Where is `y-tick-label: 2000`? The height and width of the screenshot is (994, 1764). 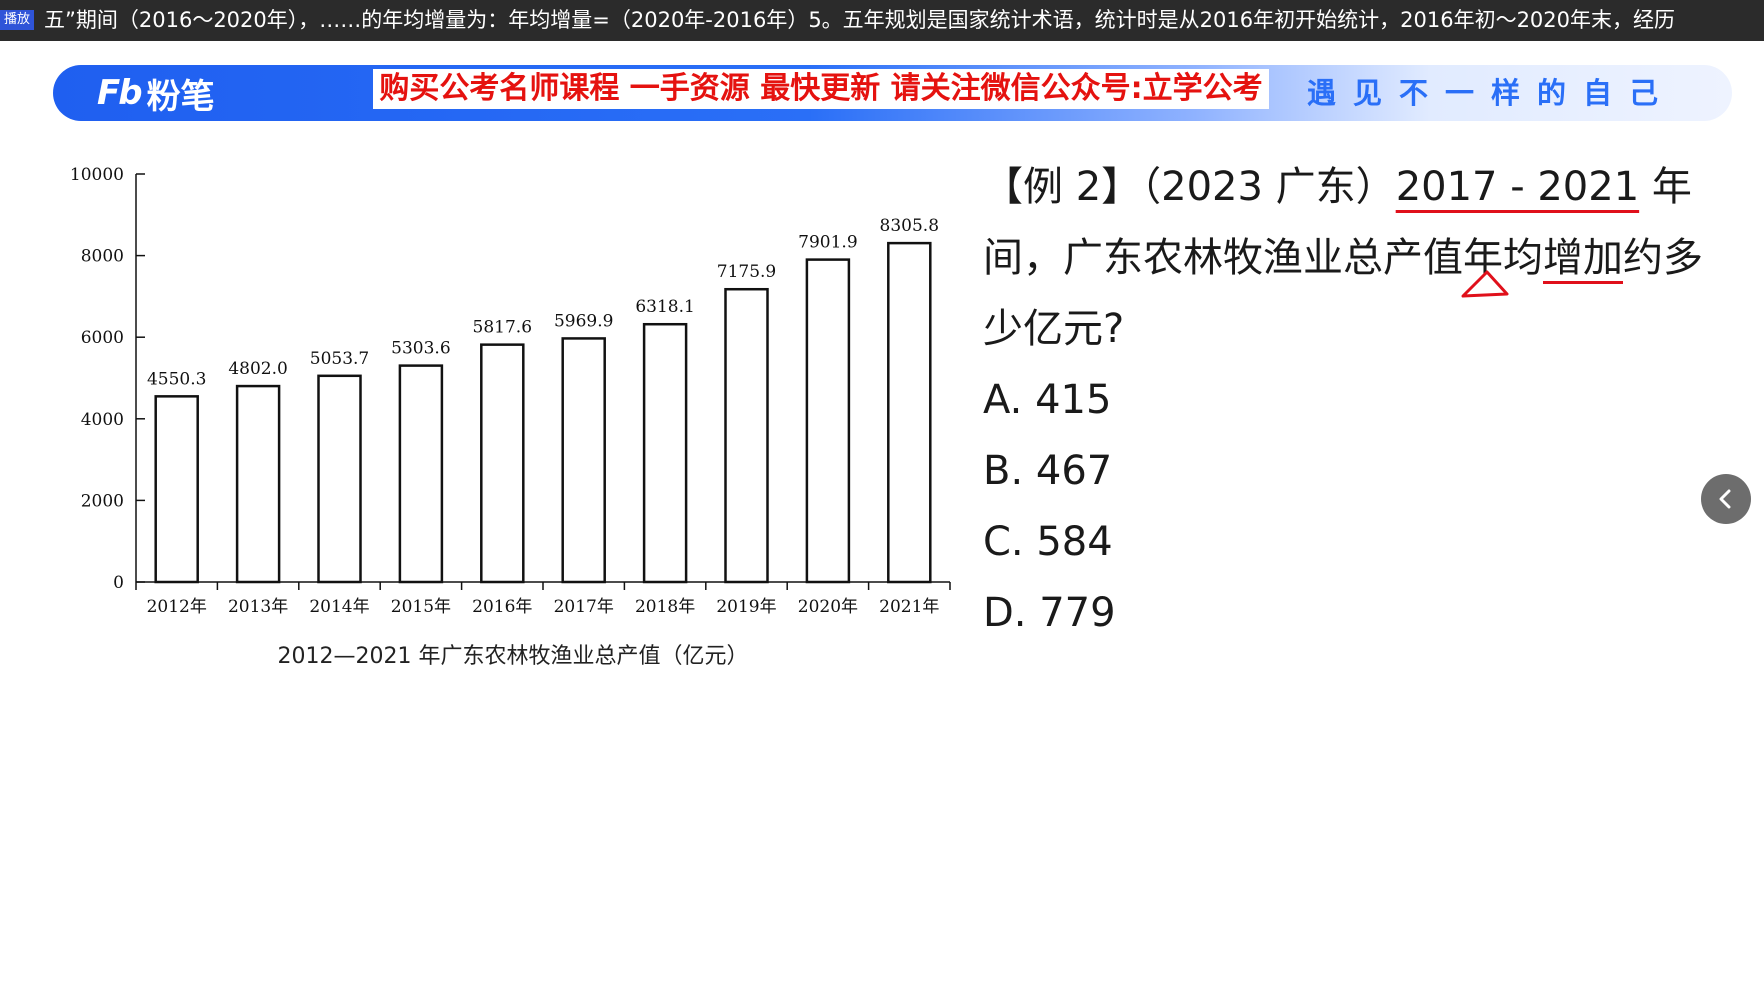 y-tick-label: 2000 is located at coordinates (102, 501).